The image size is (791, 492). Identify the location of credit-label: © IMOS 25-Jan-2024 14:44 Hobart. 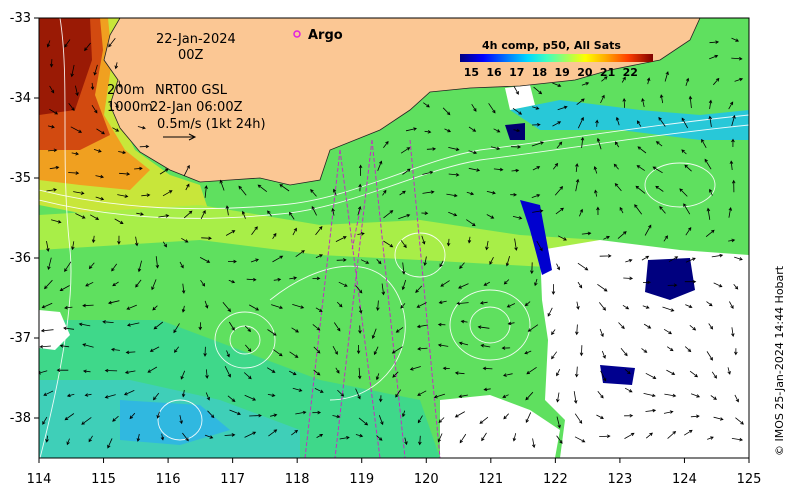
(779, 360).